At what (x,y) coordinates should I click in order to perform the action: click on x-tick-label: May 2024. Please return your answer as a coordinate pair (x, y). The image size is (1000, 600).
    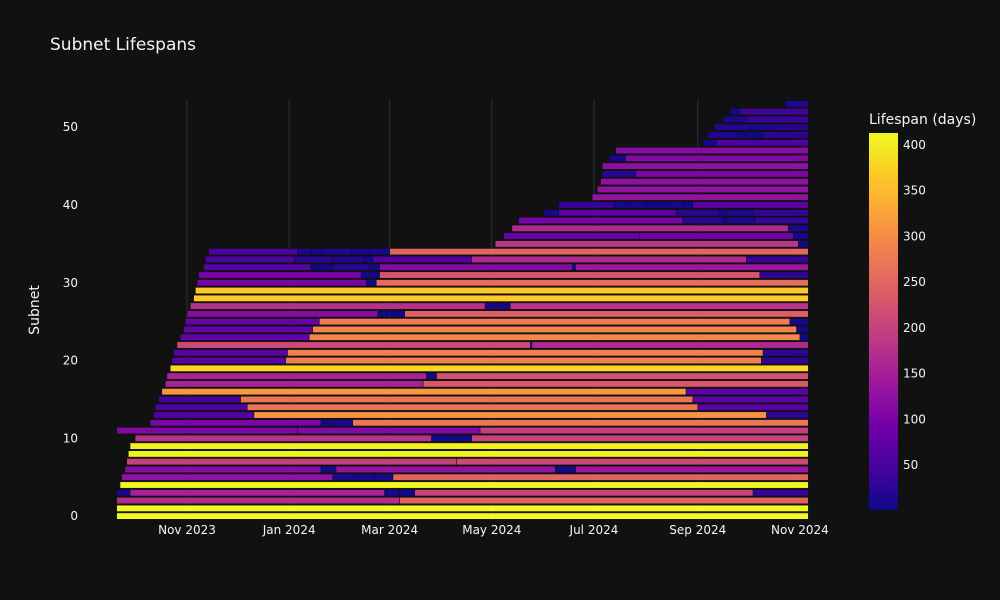
    Looking at the image, I should click on (491, 530).